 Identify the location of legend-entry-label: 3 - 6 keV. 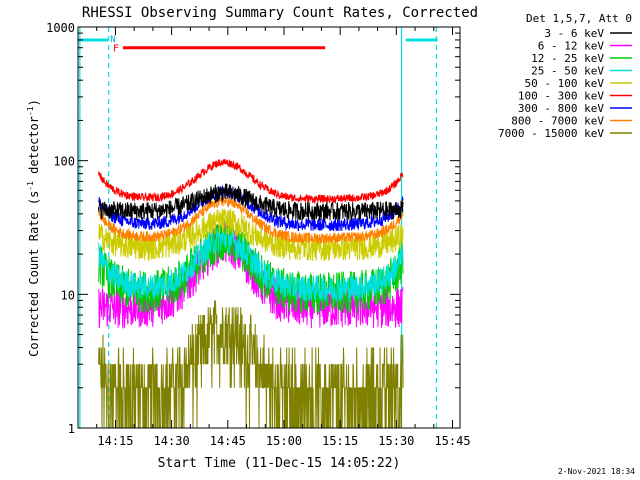
(574, 33).